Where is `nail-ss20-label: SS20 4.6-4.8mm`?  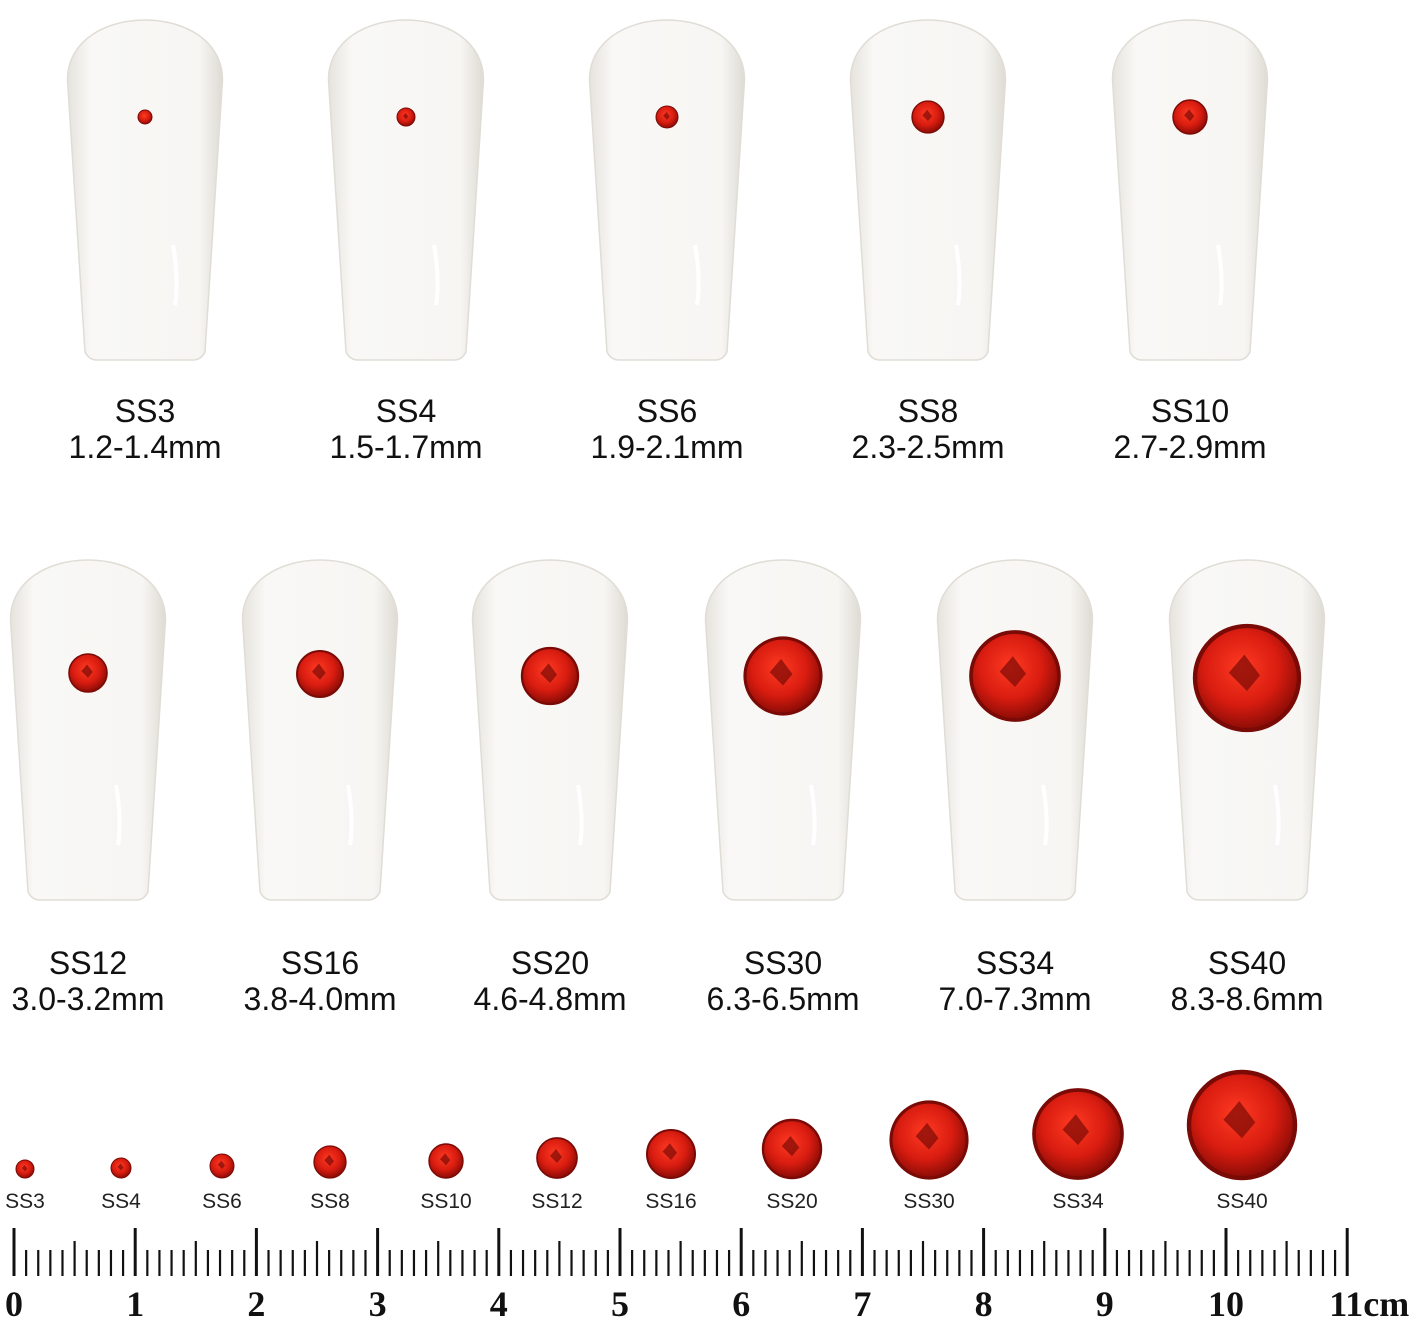
nail-ss20-label: SS20 4.6-4.8mm is located at coordinates (550, 981).